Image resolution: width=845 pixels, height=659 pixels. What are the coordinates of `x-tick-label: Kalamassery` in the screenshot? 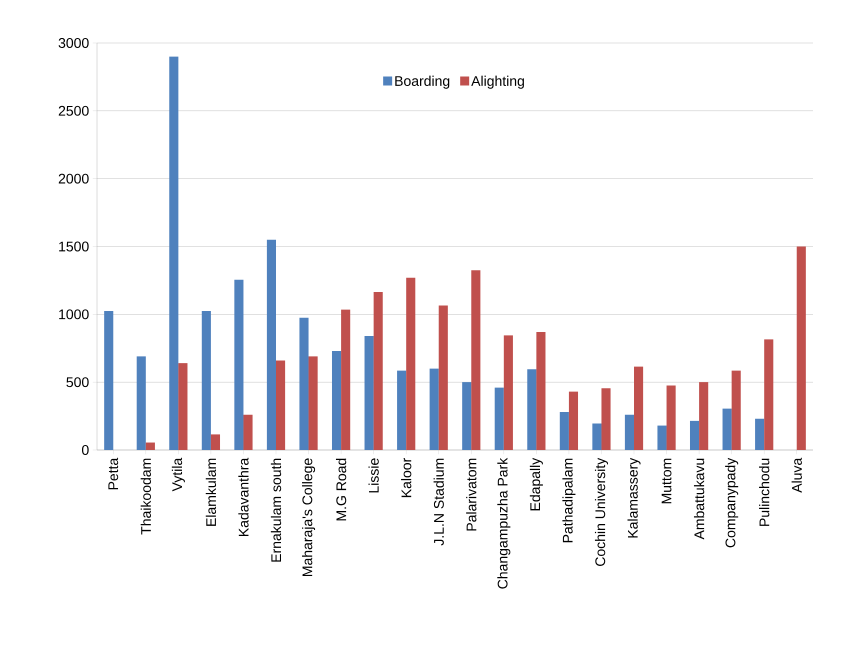 It's located at (634, 498).